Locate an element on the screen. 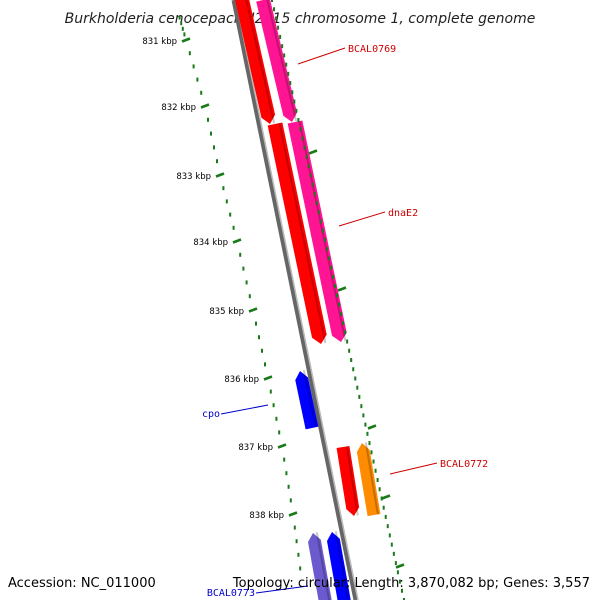 Image resolution: width=600 pixels, height=600 pixels. tick-label: 833 kbp is located at coordinates (193, 177).